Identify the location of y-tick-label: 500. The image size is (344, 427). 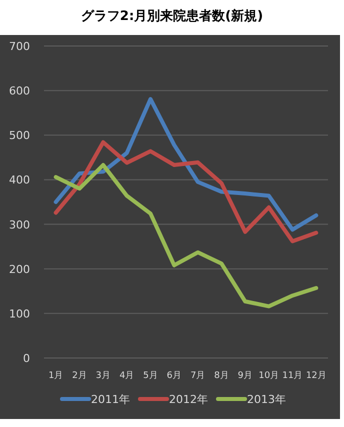
(19, 135).